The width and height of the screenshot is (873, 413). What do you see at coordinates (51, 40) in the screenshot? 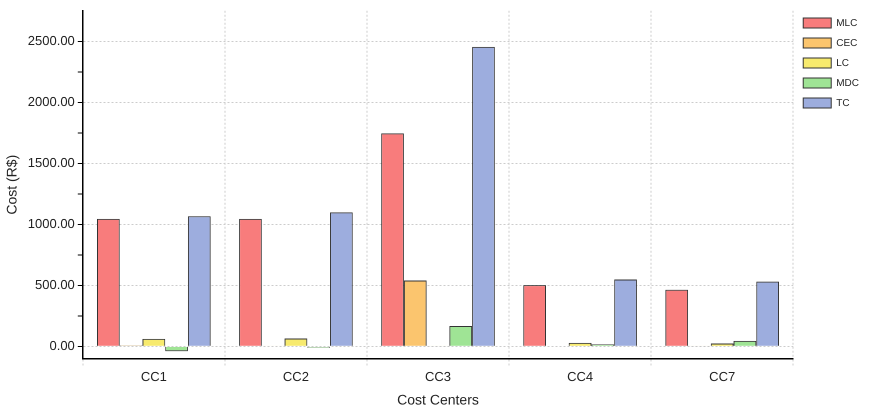
I see `y-tick-label: 2500.00` at bounding box center [51, 40].